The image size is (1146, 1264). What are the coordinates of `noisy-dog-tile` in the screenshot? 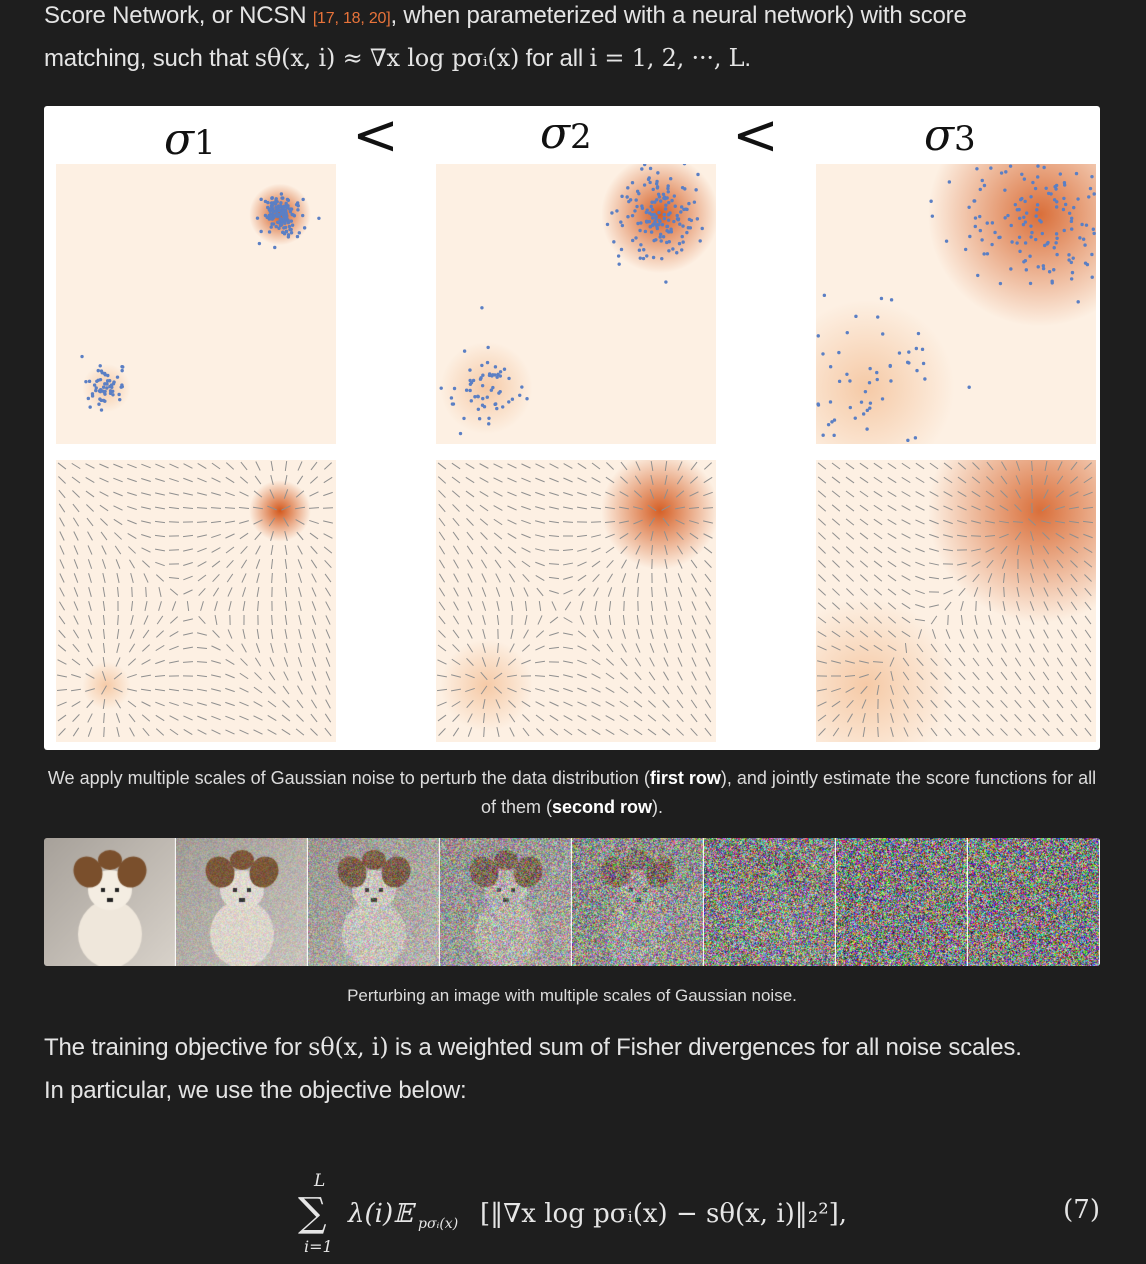 It's located at (1034, 902).